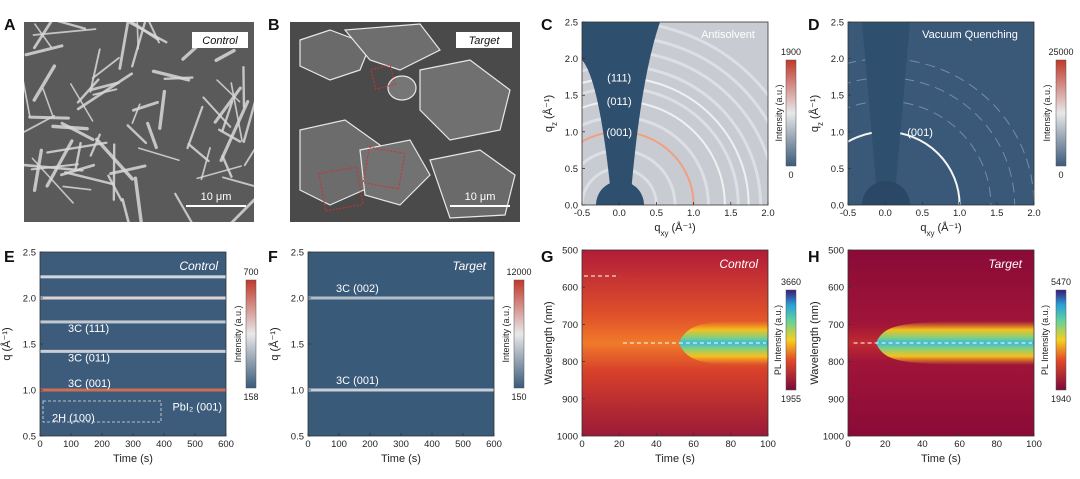  Describe the element at coordinates (885, 213) in the screenshot. I see `x-tick-label: 0.0` at that location.